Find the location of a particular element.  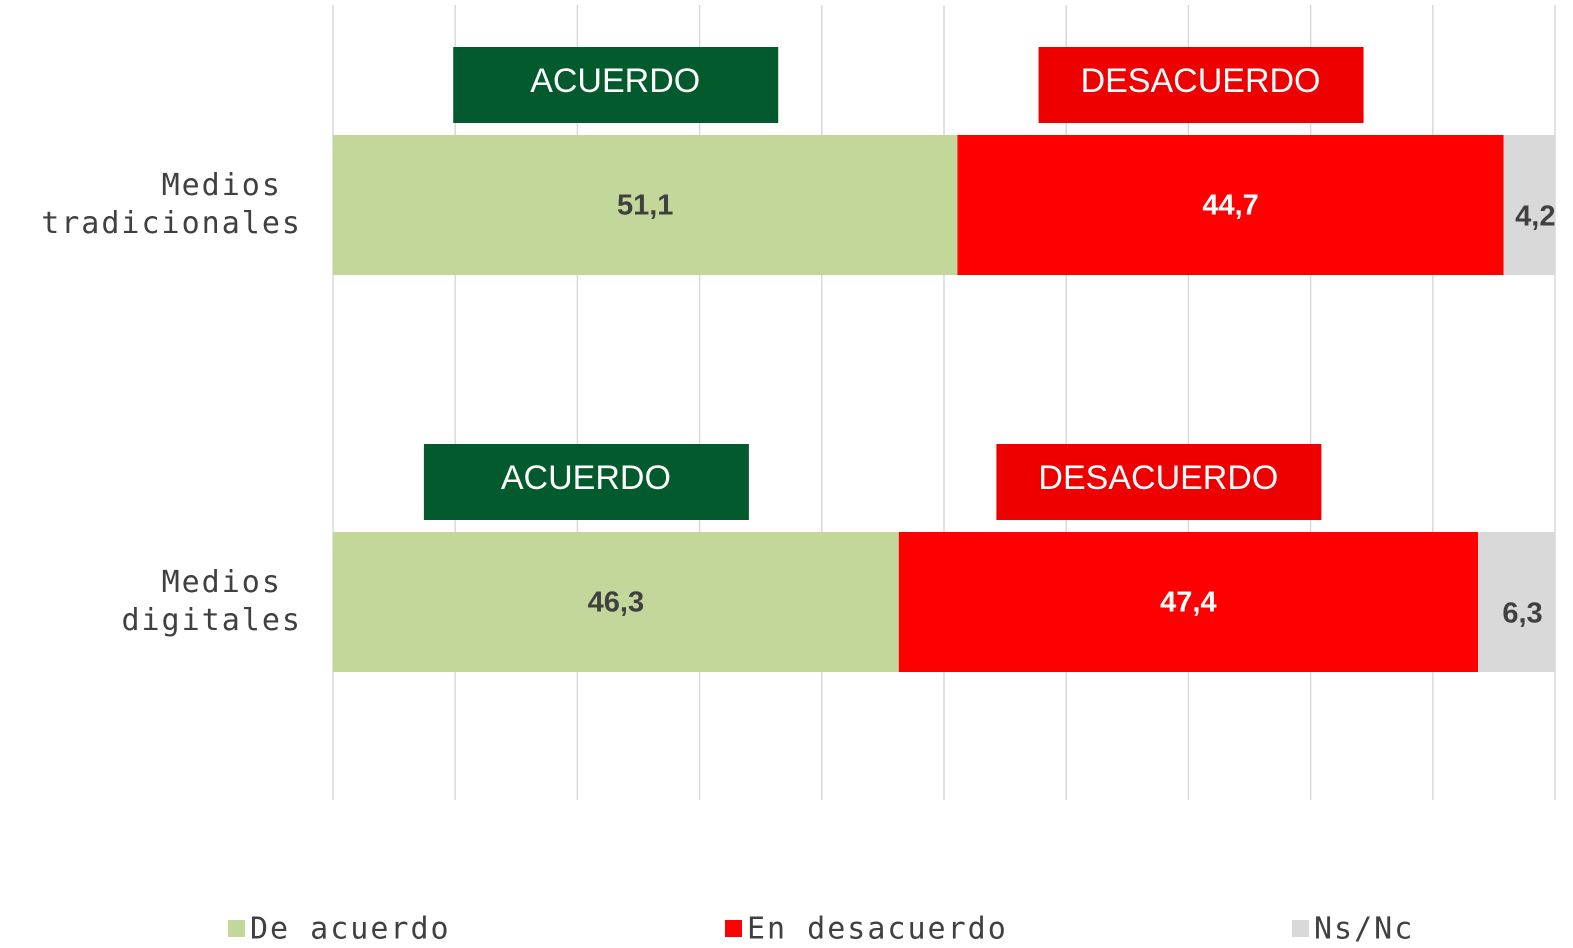

value-label: 51,1 is located at coordinates (645, 206).